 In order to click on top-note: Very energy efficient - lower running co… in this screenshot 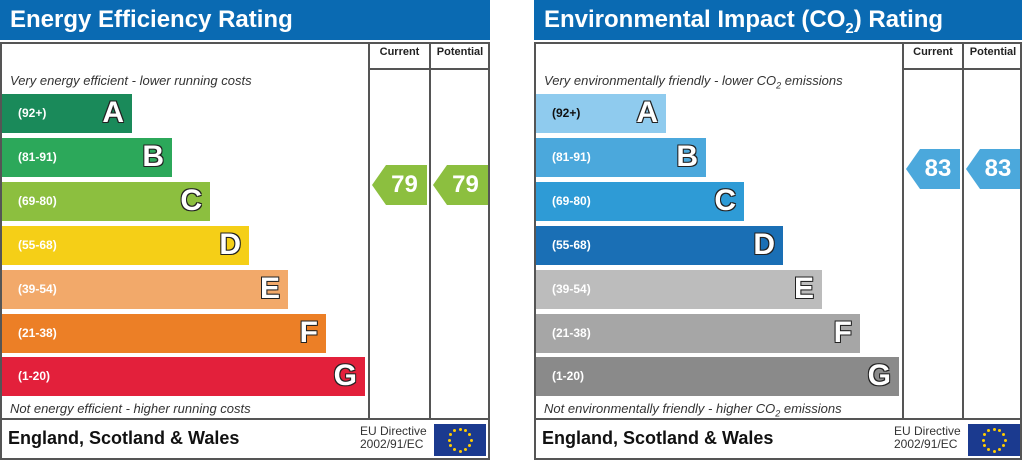, I will do `click(131, 80)`.